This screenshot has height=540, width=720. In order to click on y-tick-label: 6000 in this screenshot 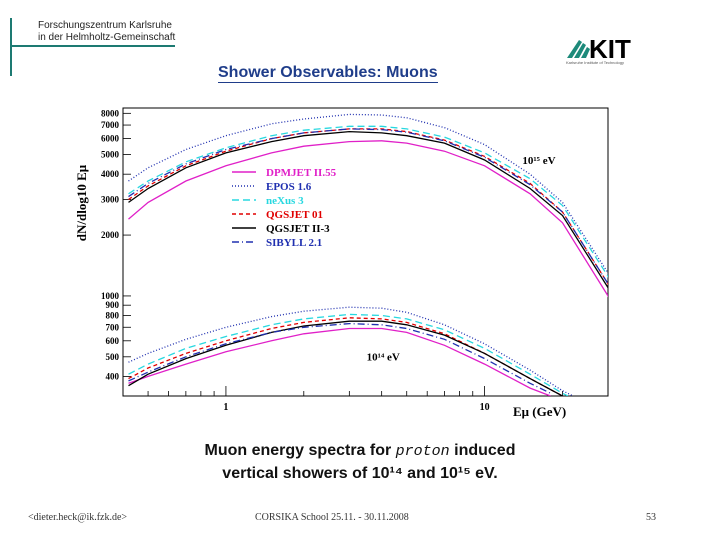, I will do `click(110, 139)`.